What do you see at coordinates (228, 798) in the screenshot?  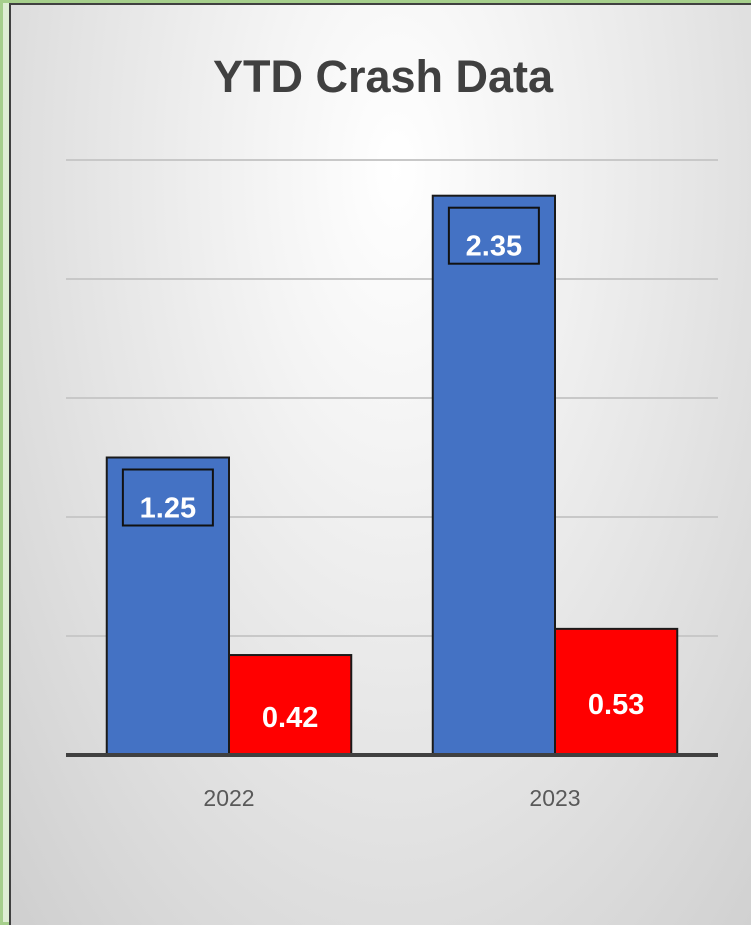 I see `x-tick-label-2022: 2022` at bounding box center [228, 798].